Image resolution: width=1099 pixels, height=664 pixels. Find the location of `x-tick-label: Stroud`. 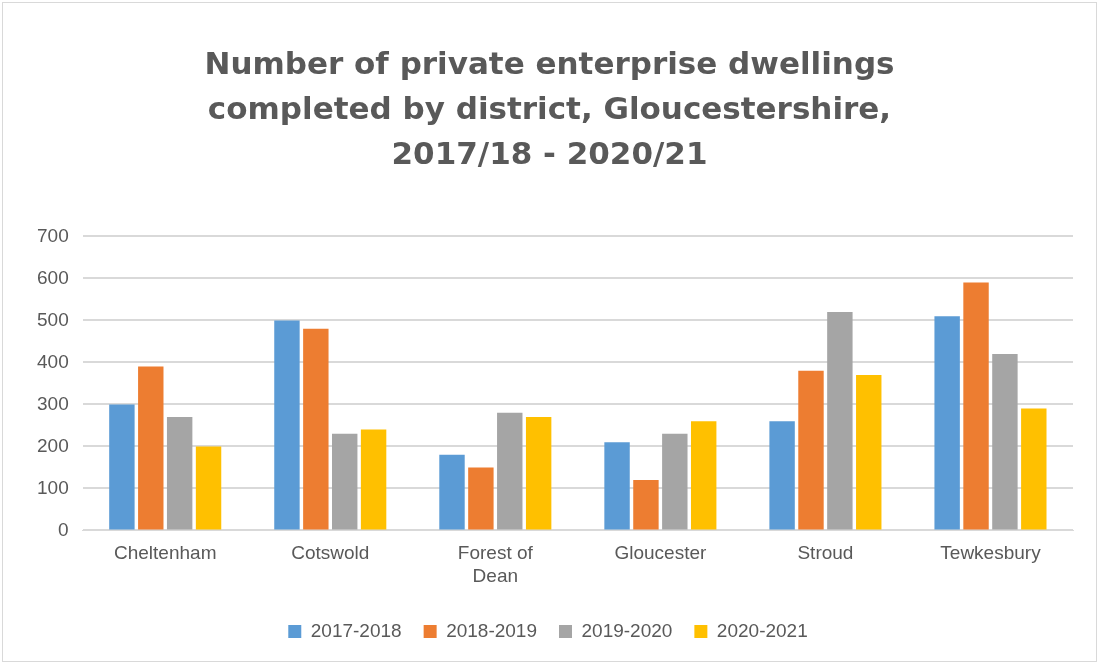

x-tick-label: Stroud is located at coordinates (825, 553).